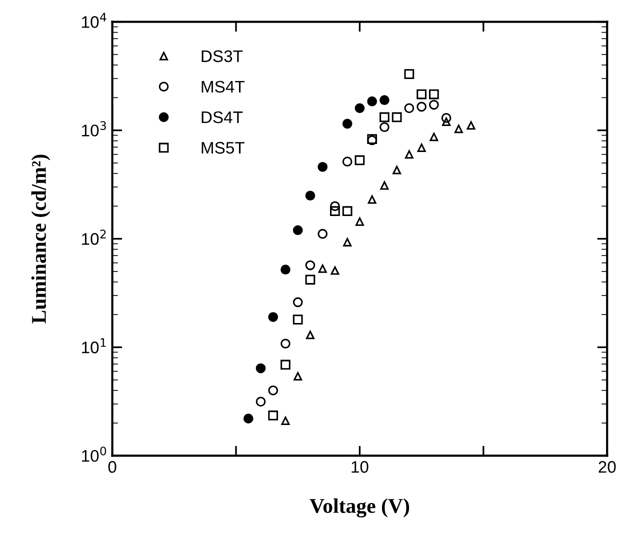 The image size is (617, 533). I want to click on y-tick-label: 10$^{4}$, so click(94, 20).